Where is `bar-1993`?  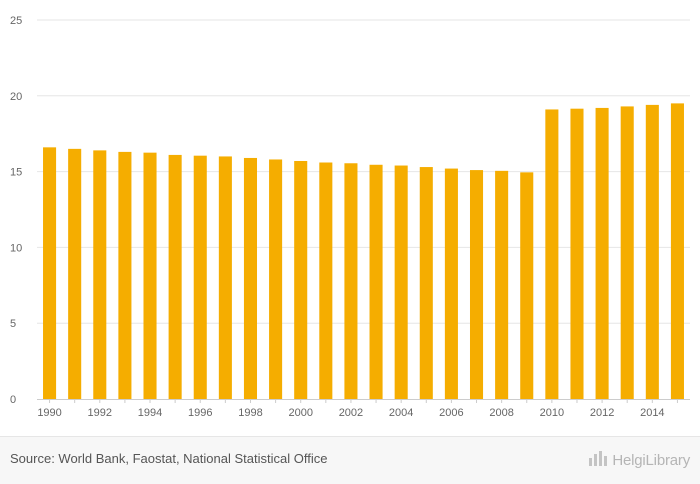 bar-1993 is located at coordinates (125, 275).